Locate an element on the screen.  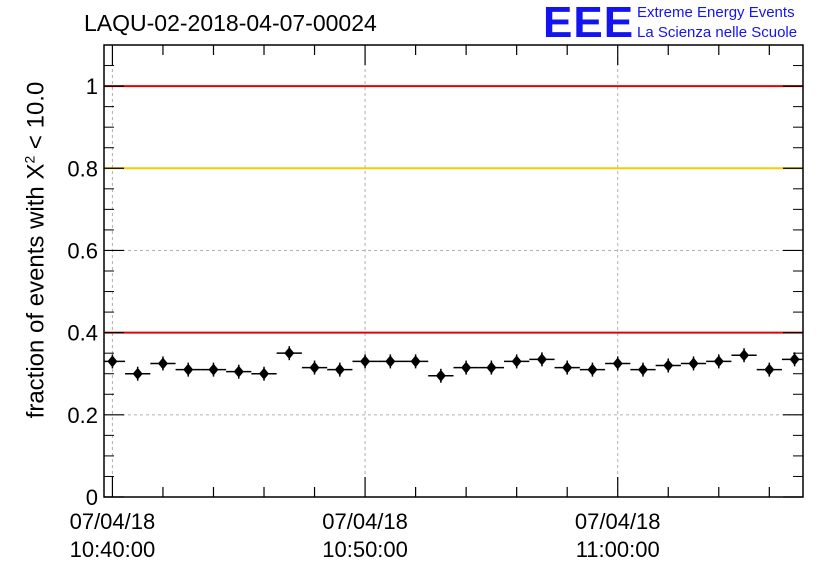
y-tick-label: 0.8 is located at coordinates (82, 168).